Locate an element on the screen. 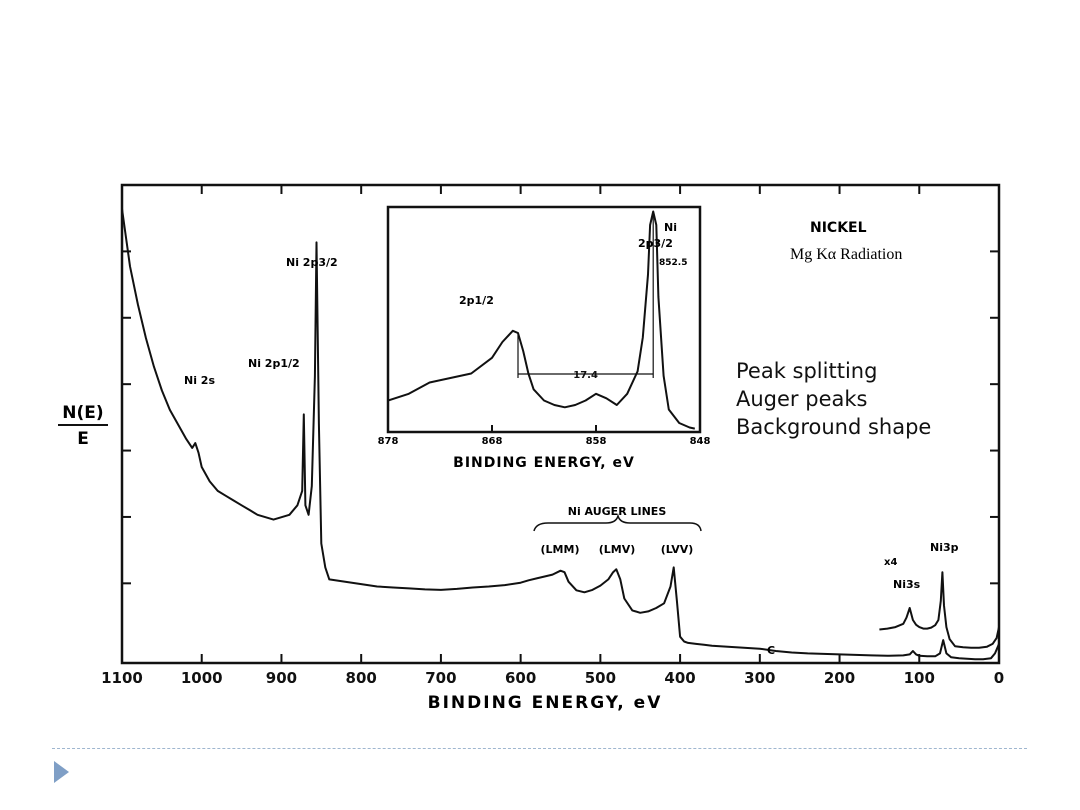 This screenshot has height=810, width=1080. inset-label-2p12: 2p1/2 is located at coordinates (476, 300).